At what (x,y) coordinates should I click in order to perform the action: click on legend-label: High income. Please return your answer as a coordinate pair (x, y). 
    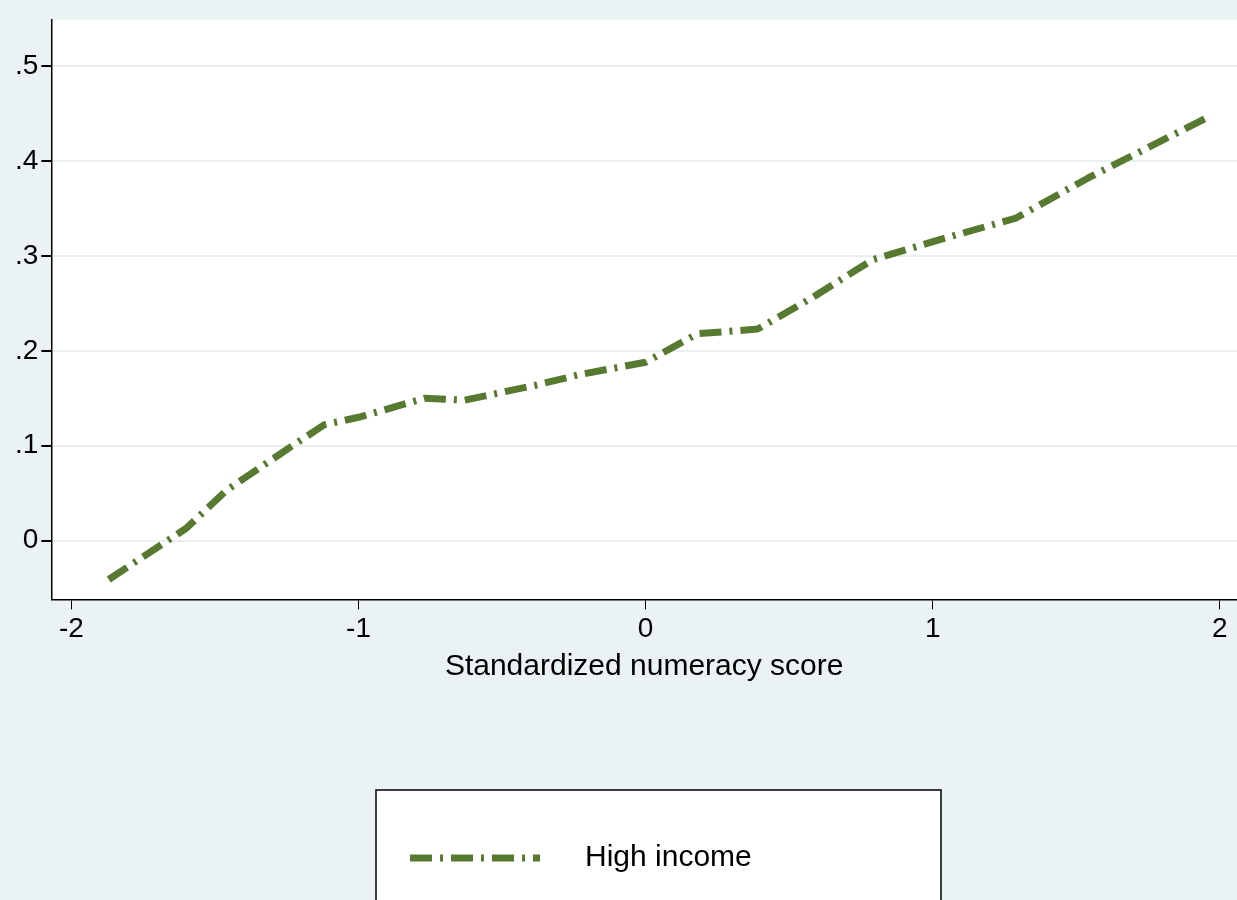
    Looking at the image, I should click on (668, 856).